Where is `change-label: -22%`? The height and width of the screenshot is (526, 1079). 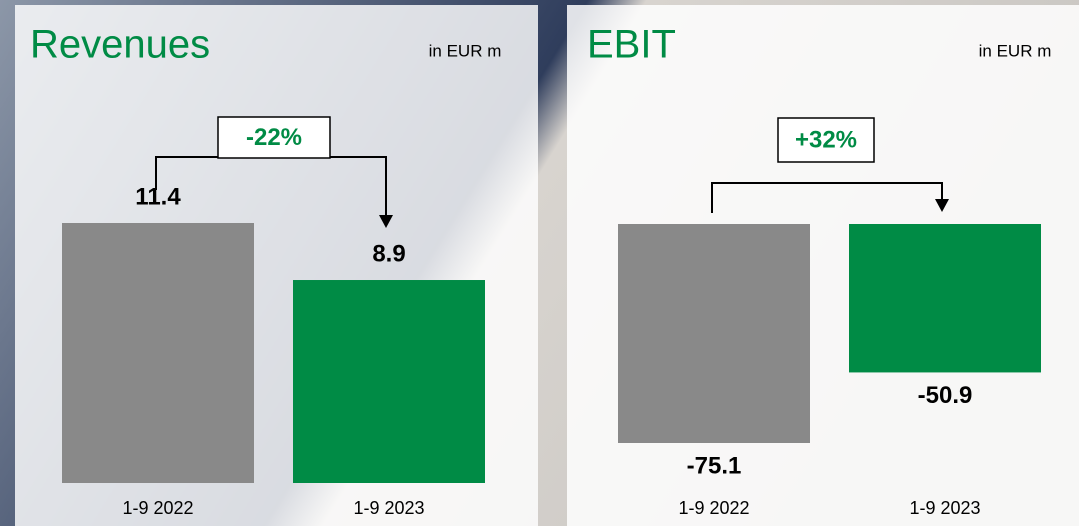 change-label: -22% is located at coordinates (274, 137).